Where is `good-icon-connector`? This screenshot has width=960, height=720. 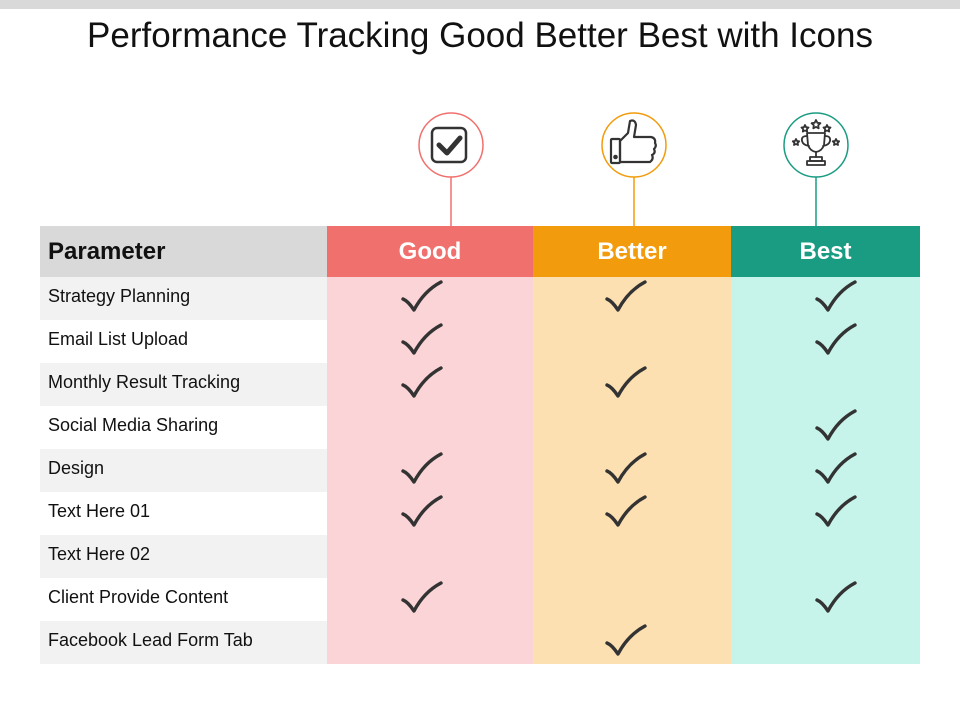
good-icon-connector is located at coordinates (451, 169).